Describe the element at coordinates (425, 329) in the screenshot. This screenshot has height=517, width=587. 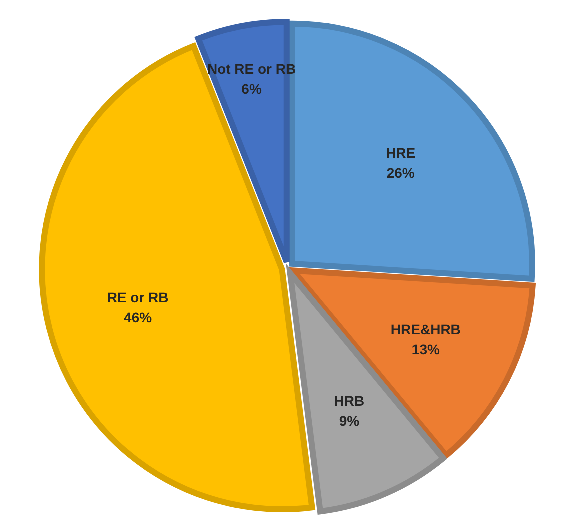
I see `slice-label: HRE&HRB` at that location.